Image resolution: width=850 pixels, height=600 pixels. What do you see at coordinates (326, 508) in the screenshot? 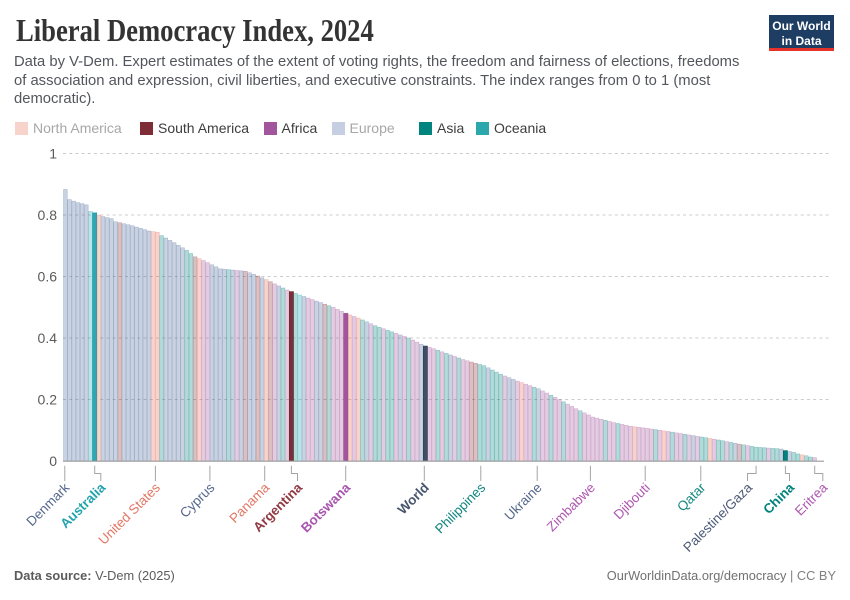
I see `svg-text: Botswana` at bounding box center [326, 508].